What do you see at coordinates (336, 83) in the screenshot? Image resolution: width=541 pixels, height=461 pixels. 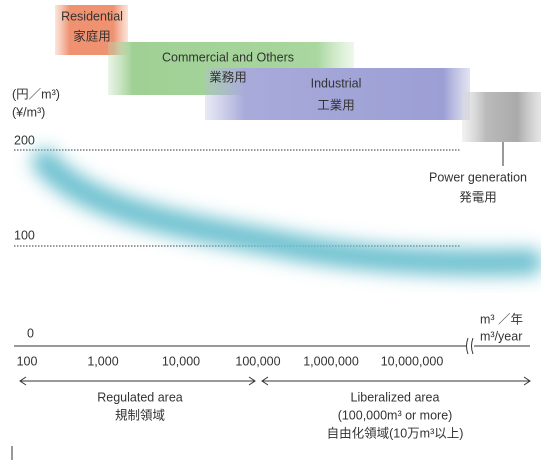 I see `band-label: Industrial` at bounding box center [336, 83].